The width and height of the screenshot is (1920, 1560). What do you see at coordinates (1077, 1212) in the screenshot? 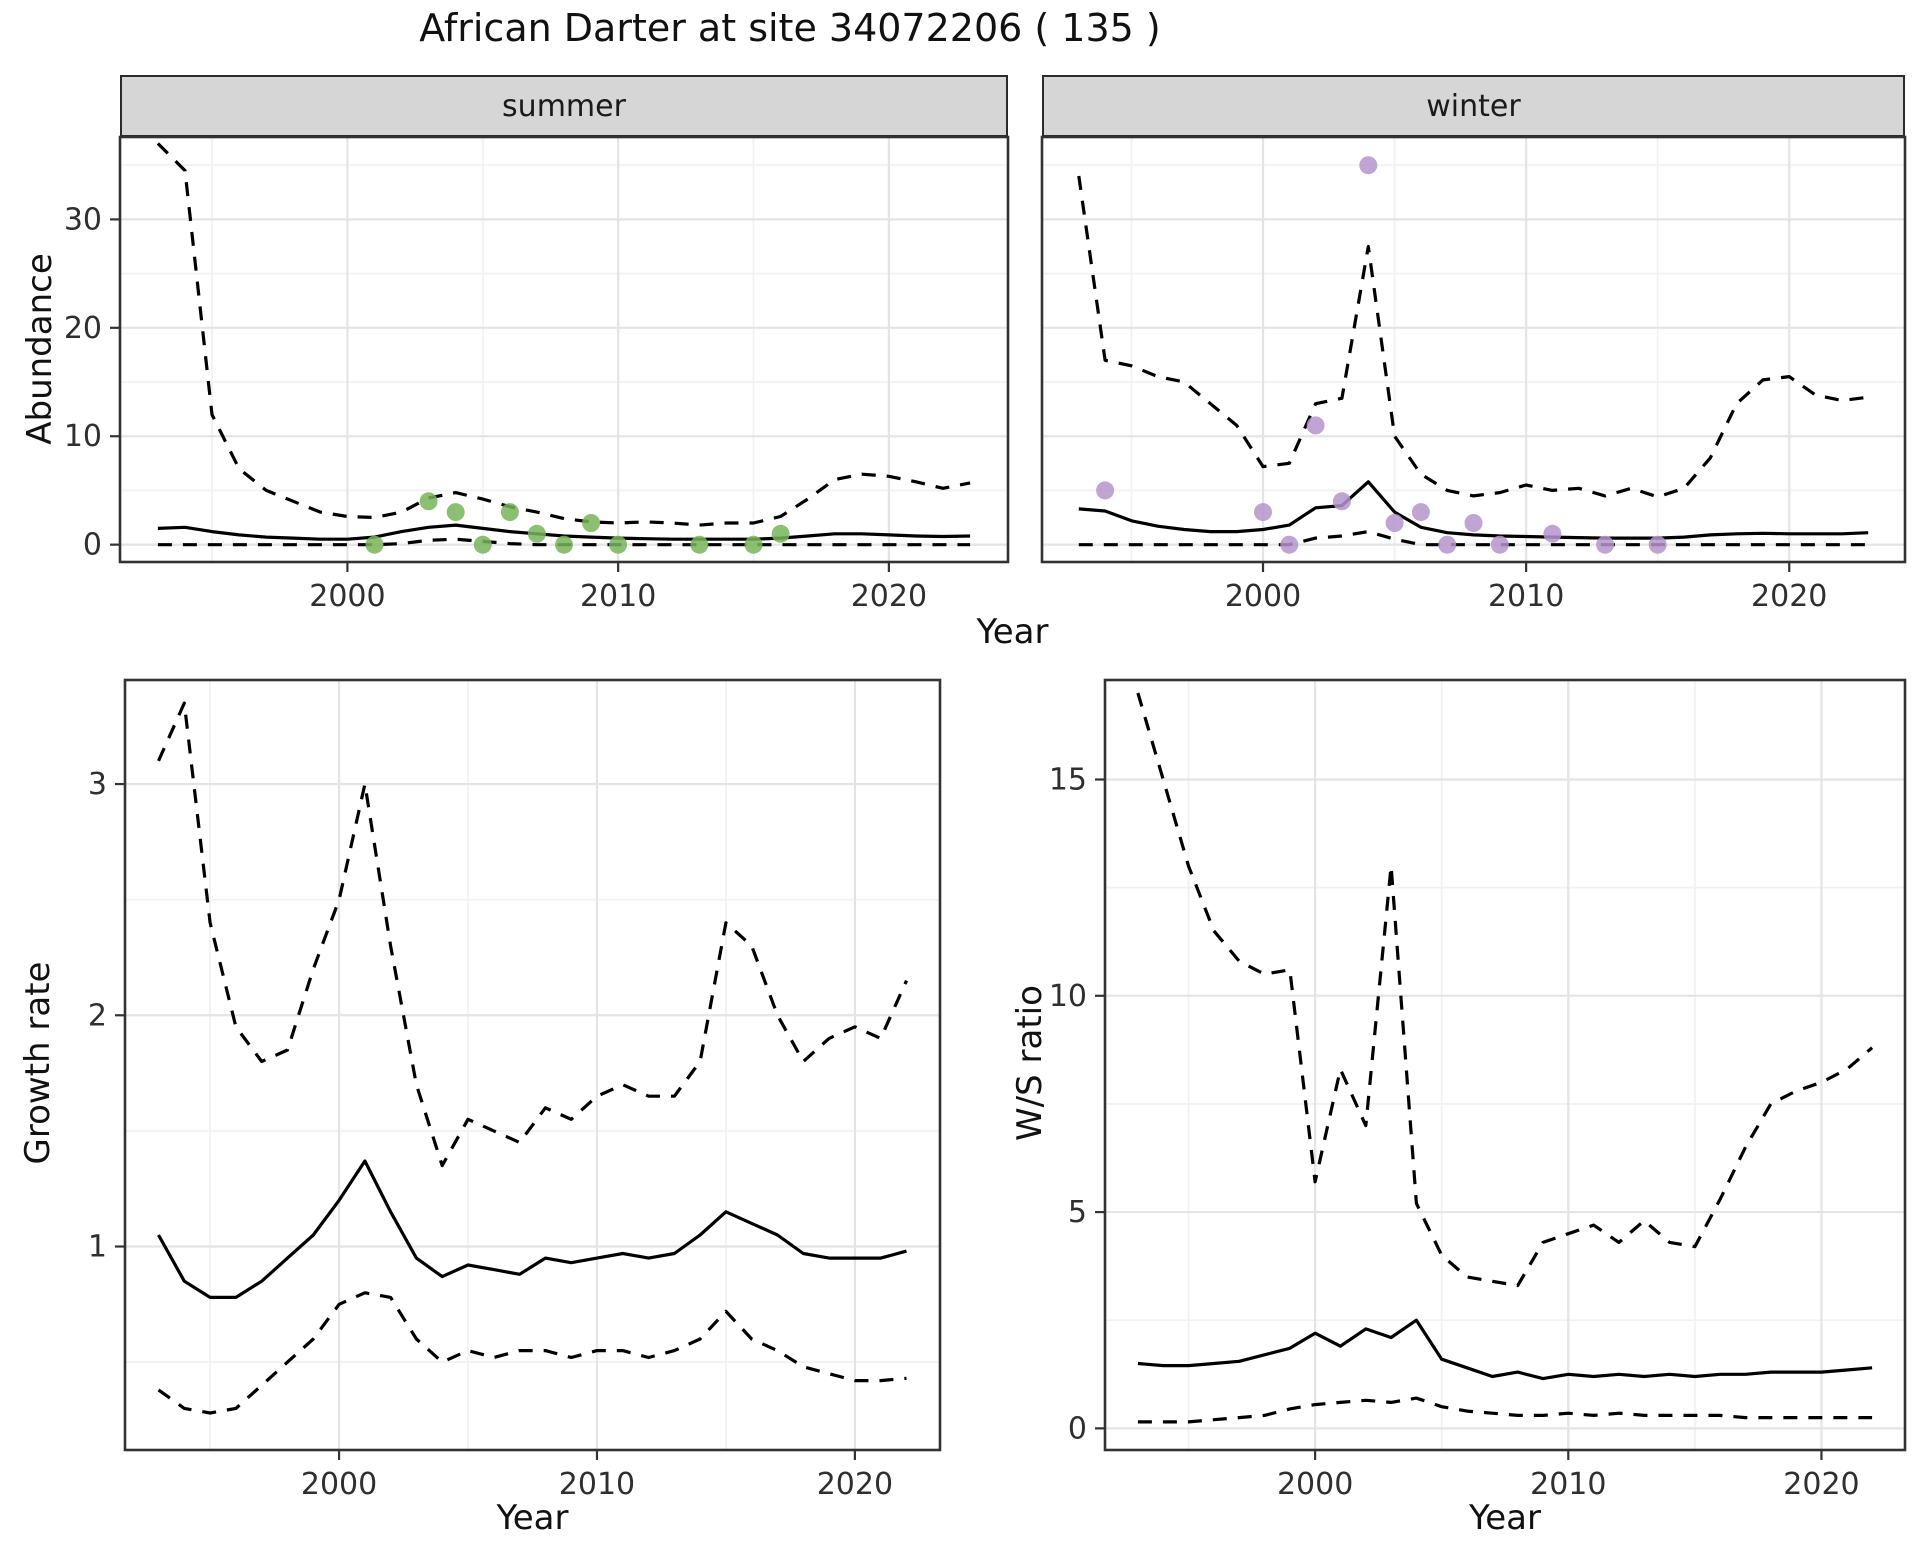
I see `y-tick-label: 5` at bounding box center [1077, 1212].